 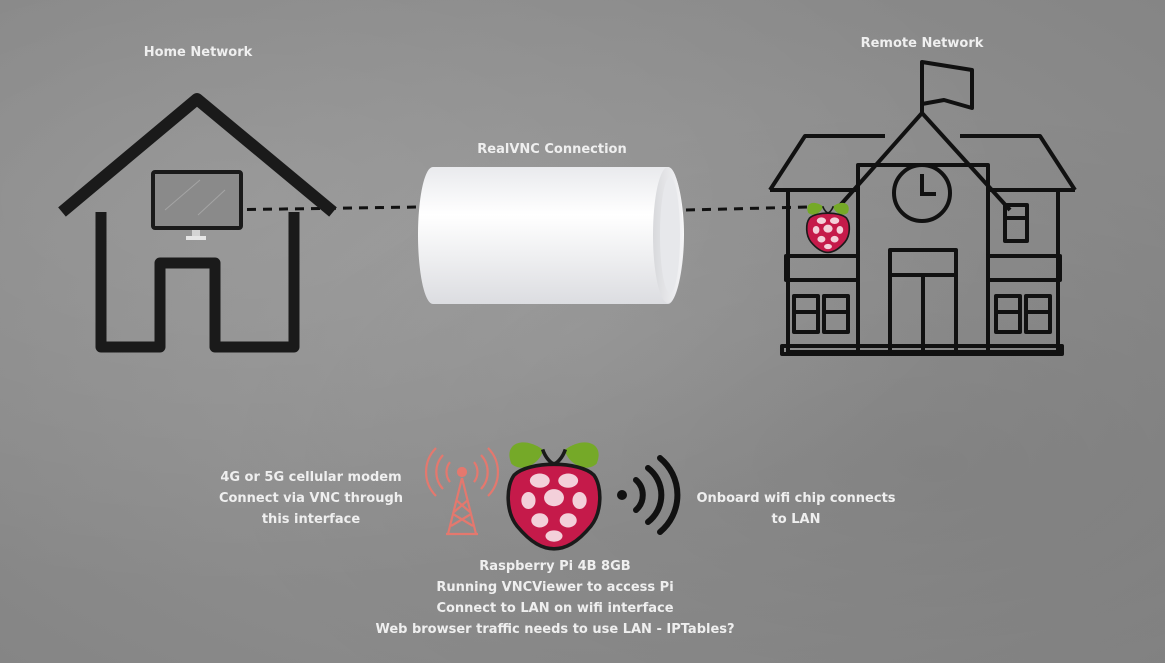 I want to click on monitor-icon, so click(x=197, y=205).